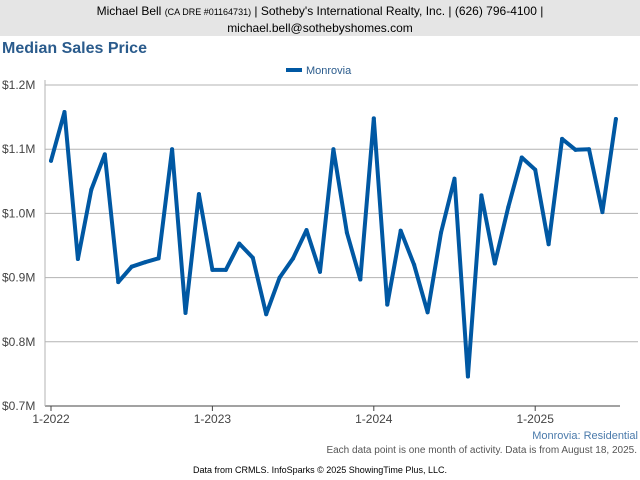 This screenshot has height=480, width=640. What do you see at coordinates (18, 278) in the screenshot?
I see `y-tick-label: $0.9M` at bounding box center [18, 278].